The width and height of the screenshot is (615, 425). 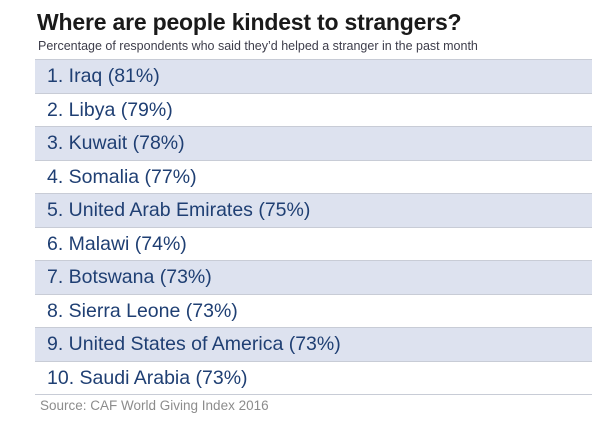 What do you see at coordinates (313, 144) in the screenshot?
I see `list-item: 3. Kuwait (78%)` at bounding box center [313, 144].